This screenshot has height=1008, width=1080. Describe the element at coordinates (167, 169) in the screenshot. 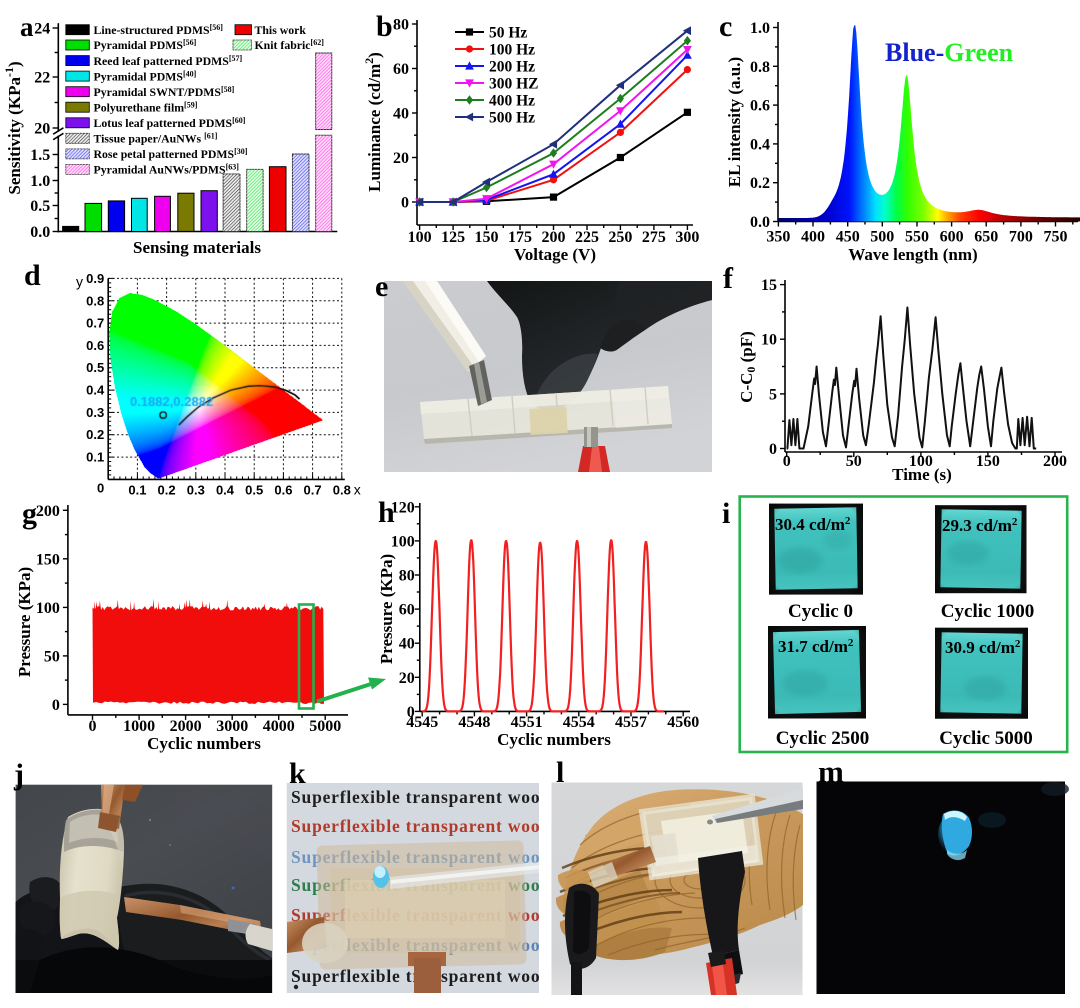

I see `svg-text: Pyramidal AuNWs/PDMS[63]` at that location.